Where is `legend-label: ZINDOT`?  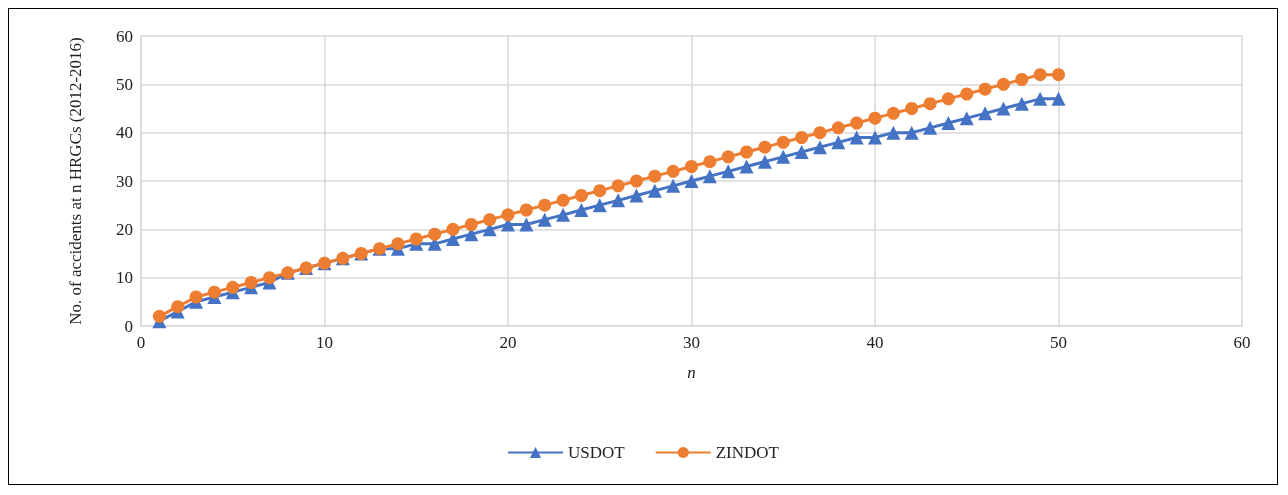
legend-label: ZINDOT is located at coordinates (747, 452).